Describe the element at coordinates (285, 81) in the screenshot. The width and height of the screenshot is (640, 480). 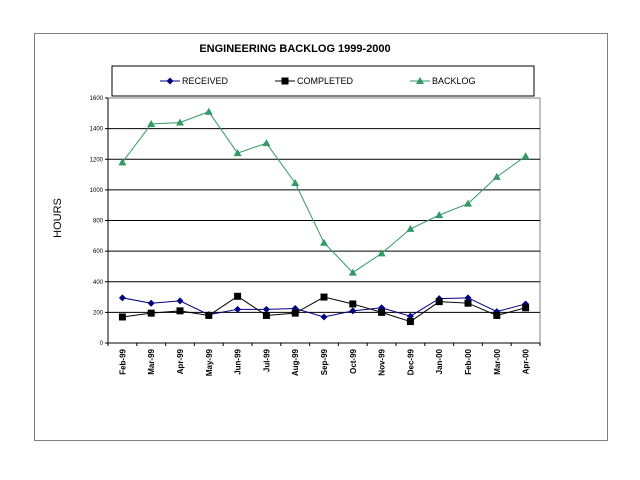
I see `legend-marker-completed` at that location.